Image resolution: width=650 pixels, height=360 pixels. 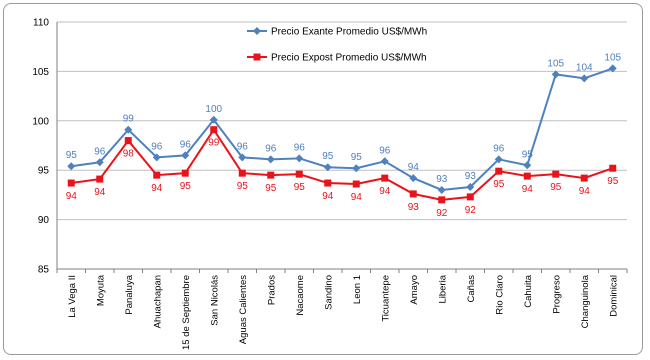 I want to click on x-tick-label: Sandino, so click(x=328, y=292).